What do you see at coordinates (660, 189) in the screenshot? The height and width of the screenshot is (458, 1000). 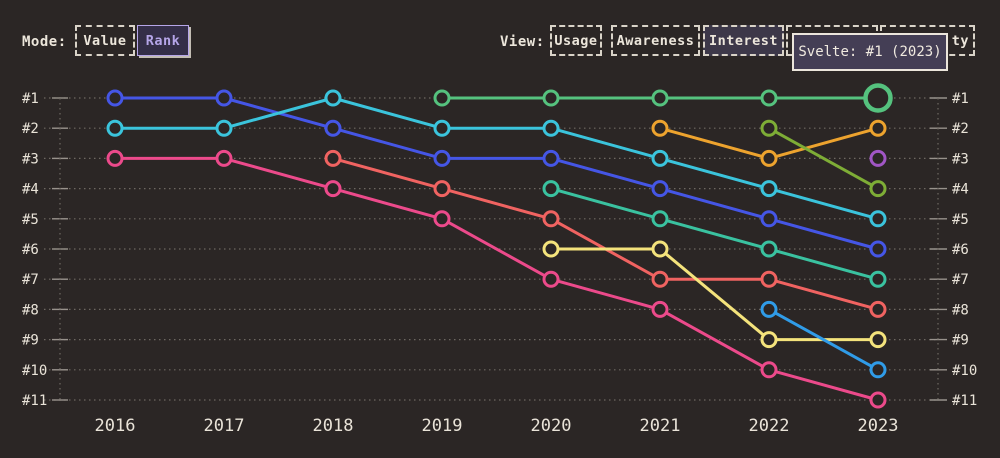 I see `data-point-royal-blue-line-2021` at bounding box center [660, 189].